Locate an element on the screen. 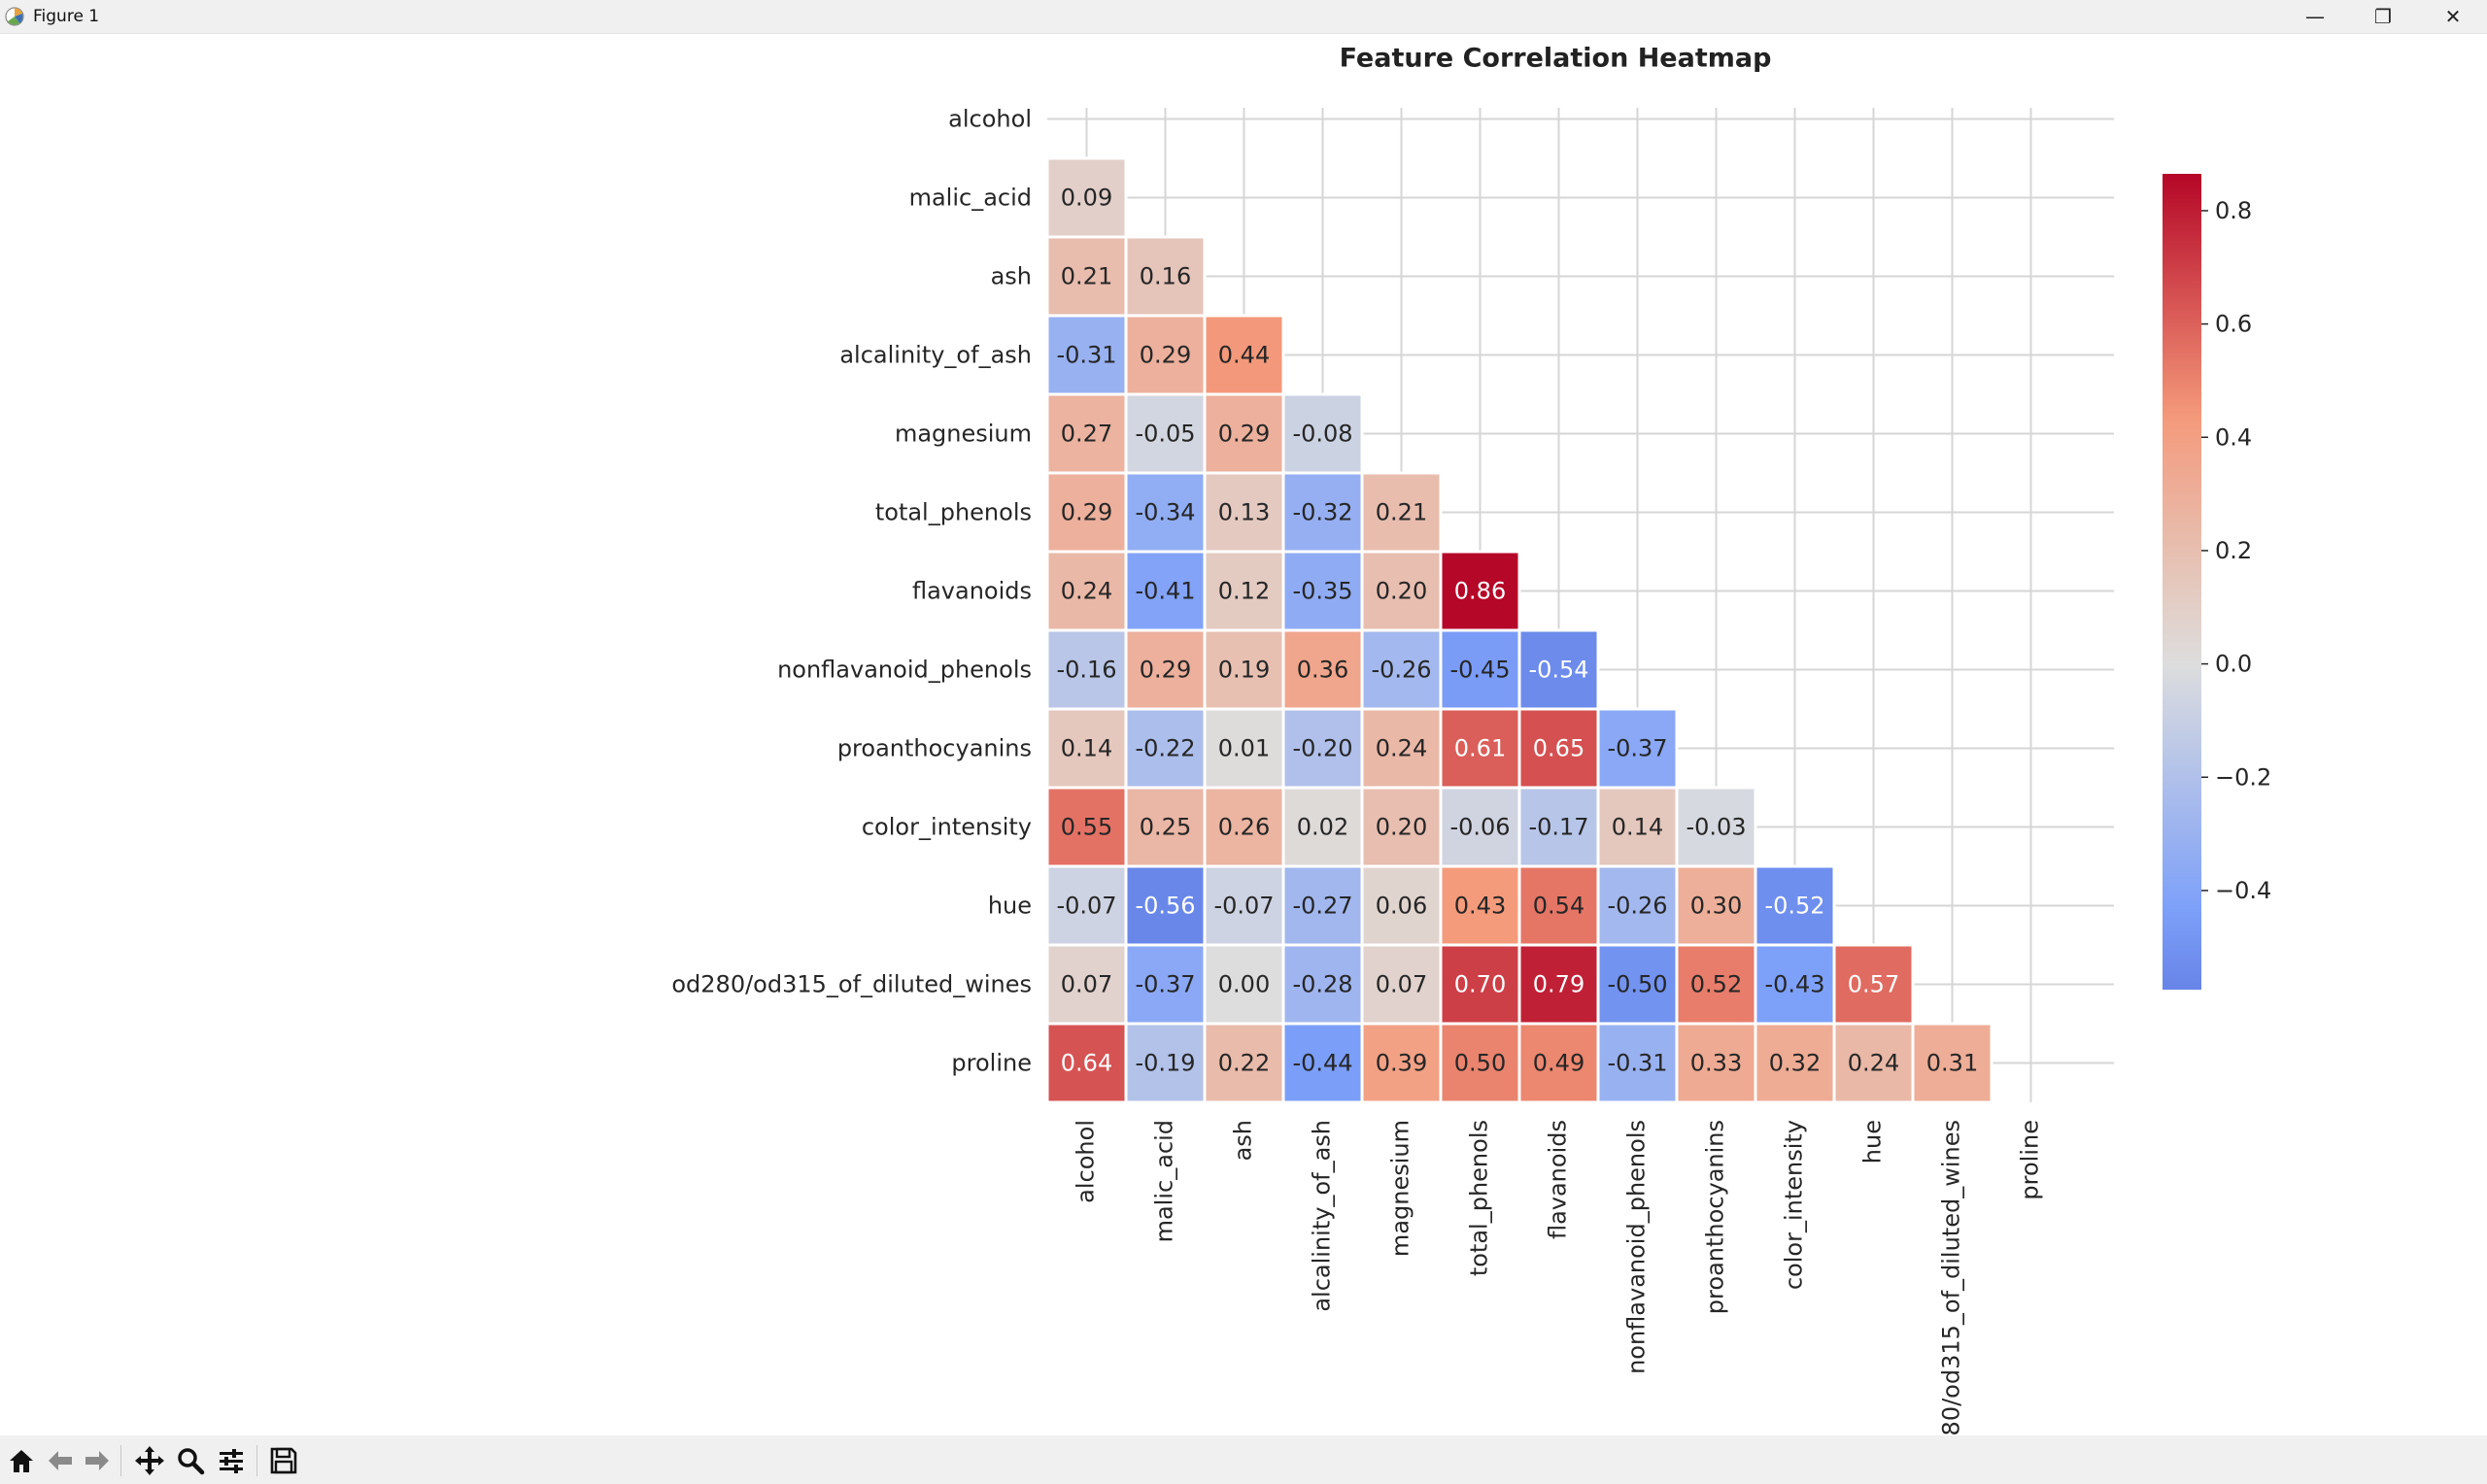 The image size is (2487, 1484). cell-value-label: 0.70 is located at coordinates (1480, 984).